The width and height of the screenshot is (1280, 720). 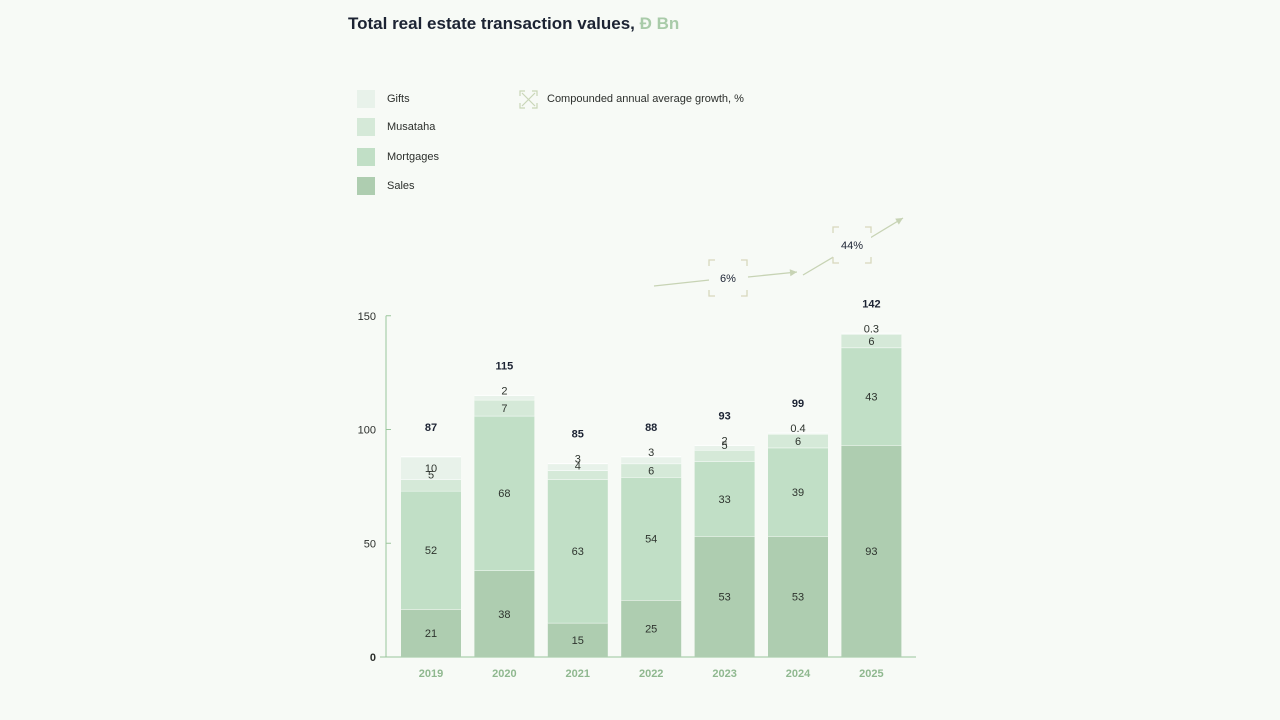 I want to click on chart-title-text: Total real estate transaction values,, so click(x=494, y=23).